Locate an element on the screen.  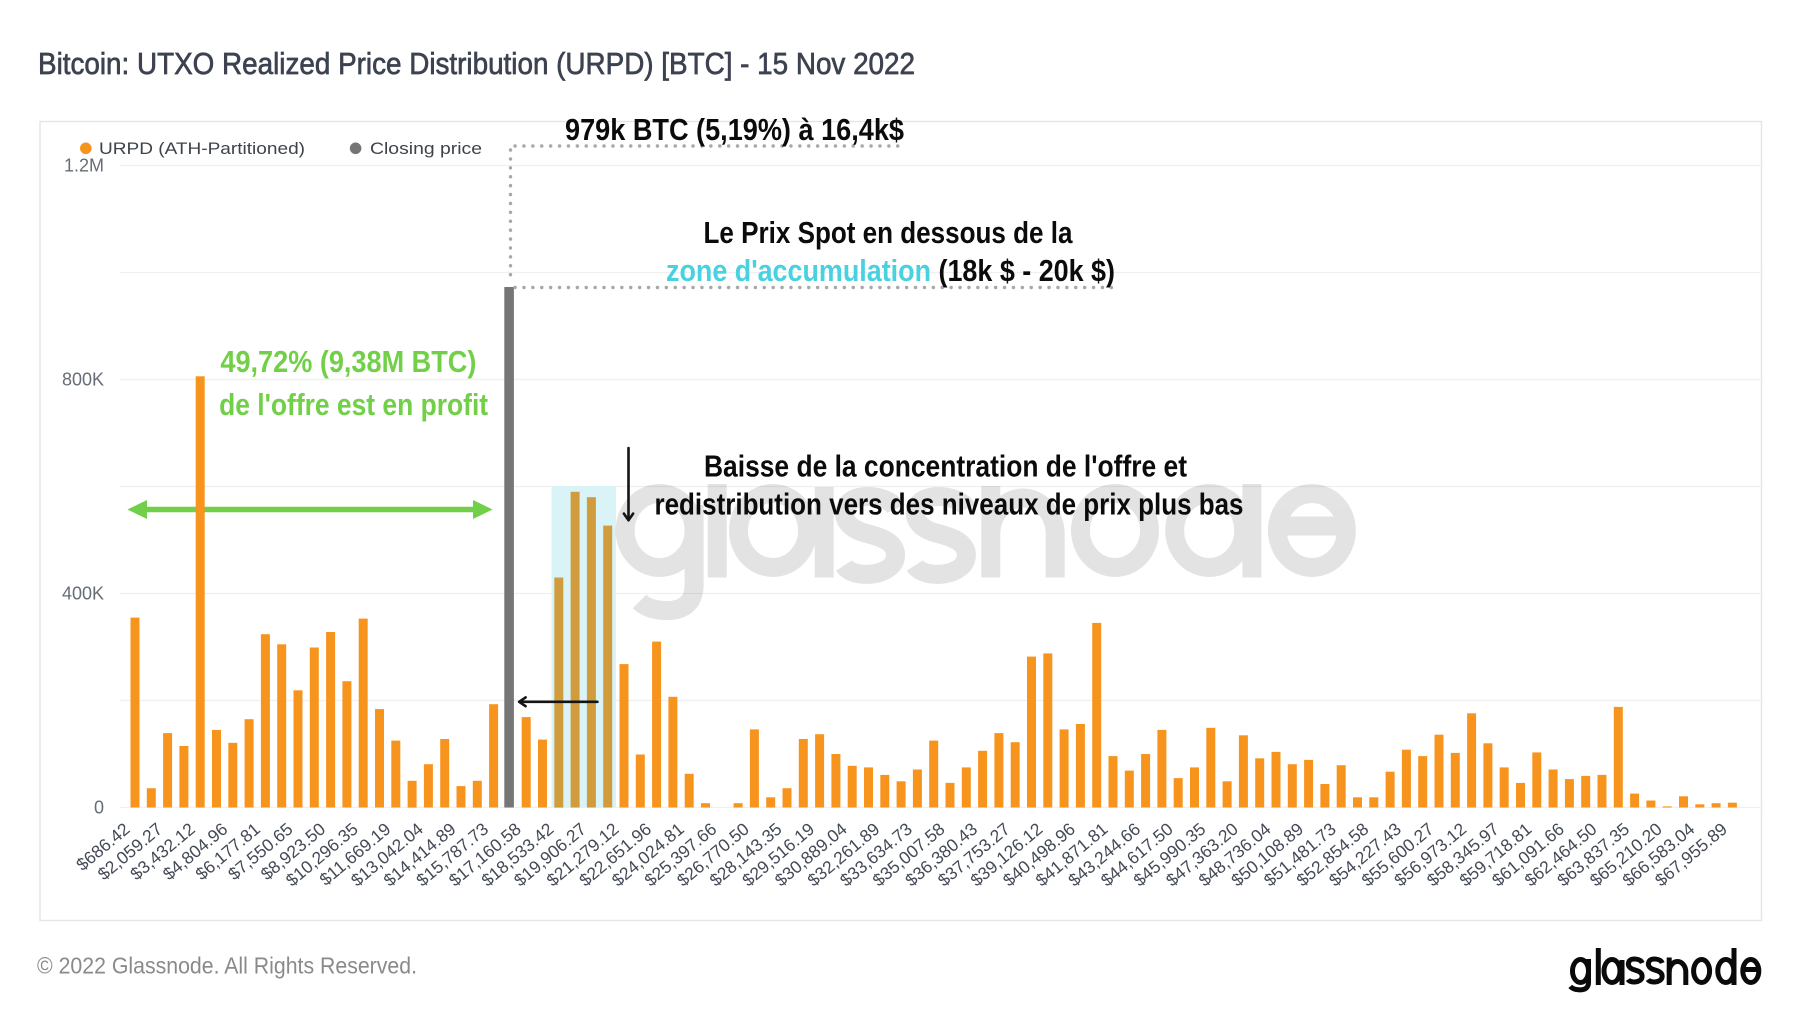
svg-text: 0 is located at coordinates (99, 808).